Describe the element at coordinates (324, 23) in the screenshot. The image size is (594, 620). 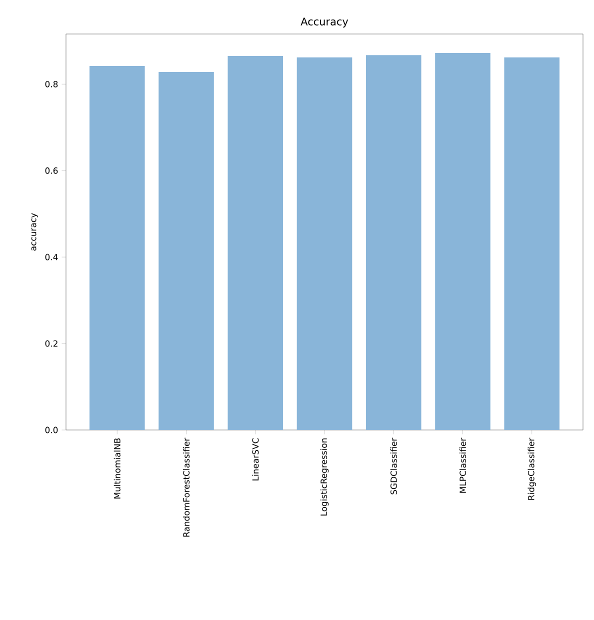
I see `chart-title: Accuracy` at that location.